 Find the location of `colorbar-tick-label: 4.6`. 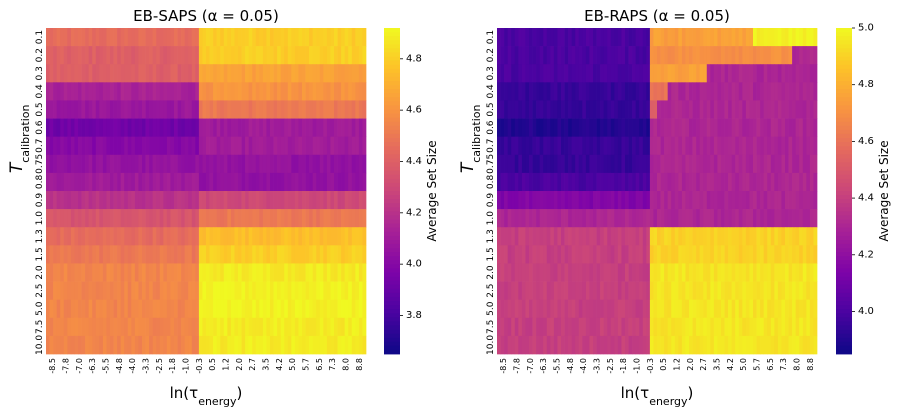

colorbar-tick-label: 4.6 is located at coordinates (414, 110).